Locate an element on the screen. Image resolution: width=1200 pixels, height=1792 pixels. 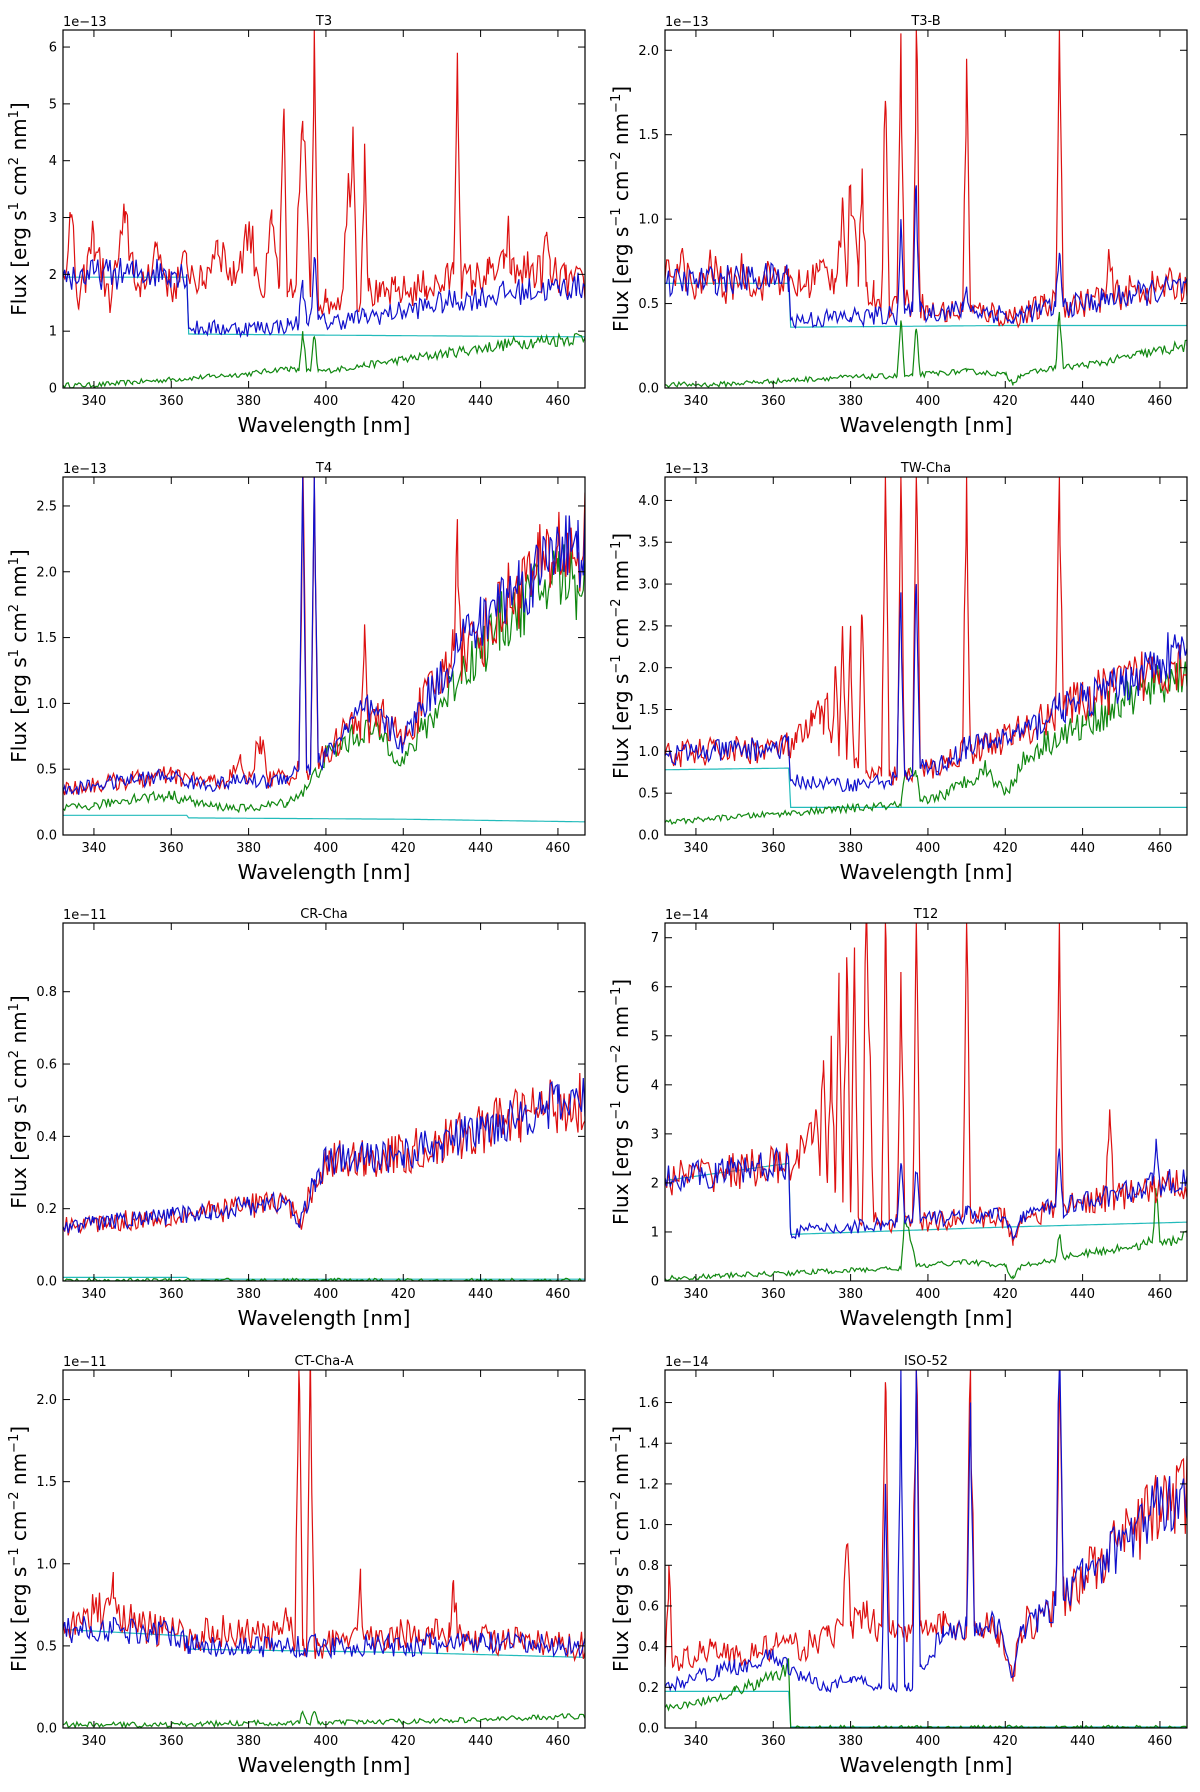
y-label-exponent: 1 is located at coordinates (14, 114).